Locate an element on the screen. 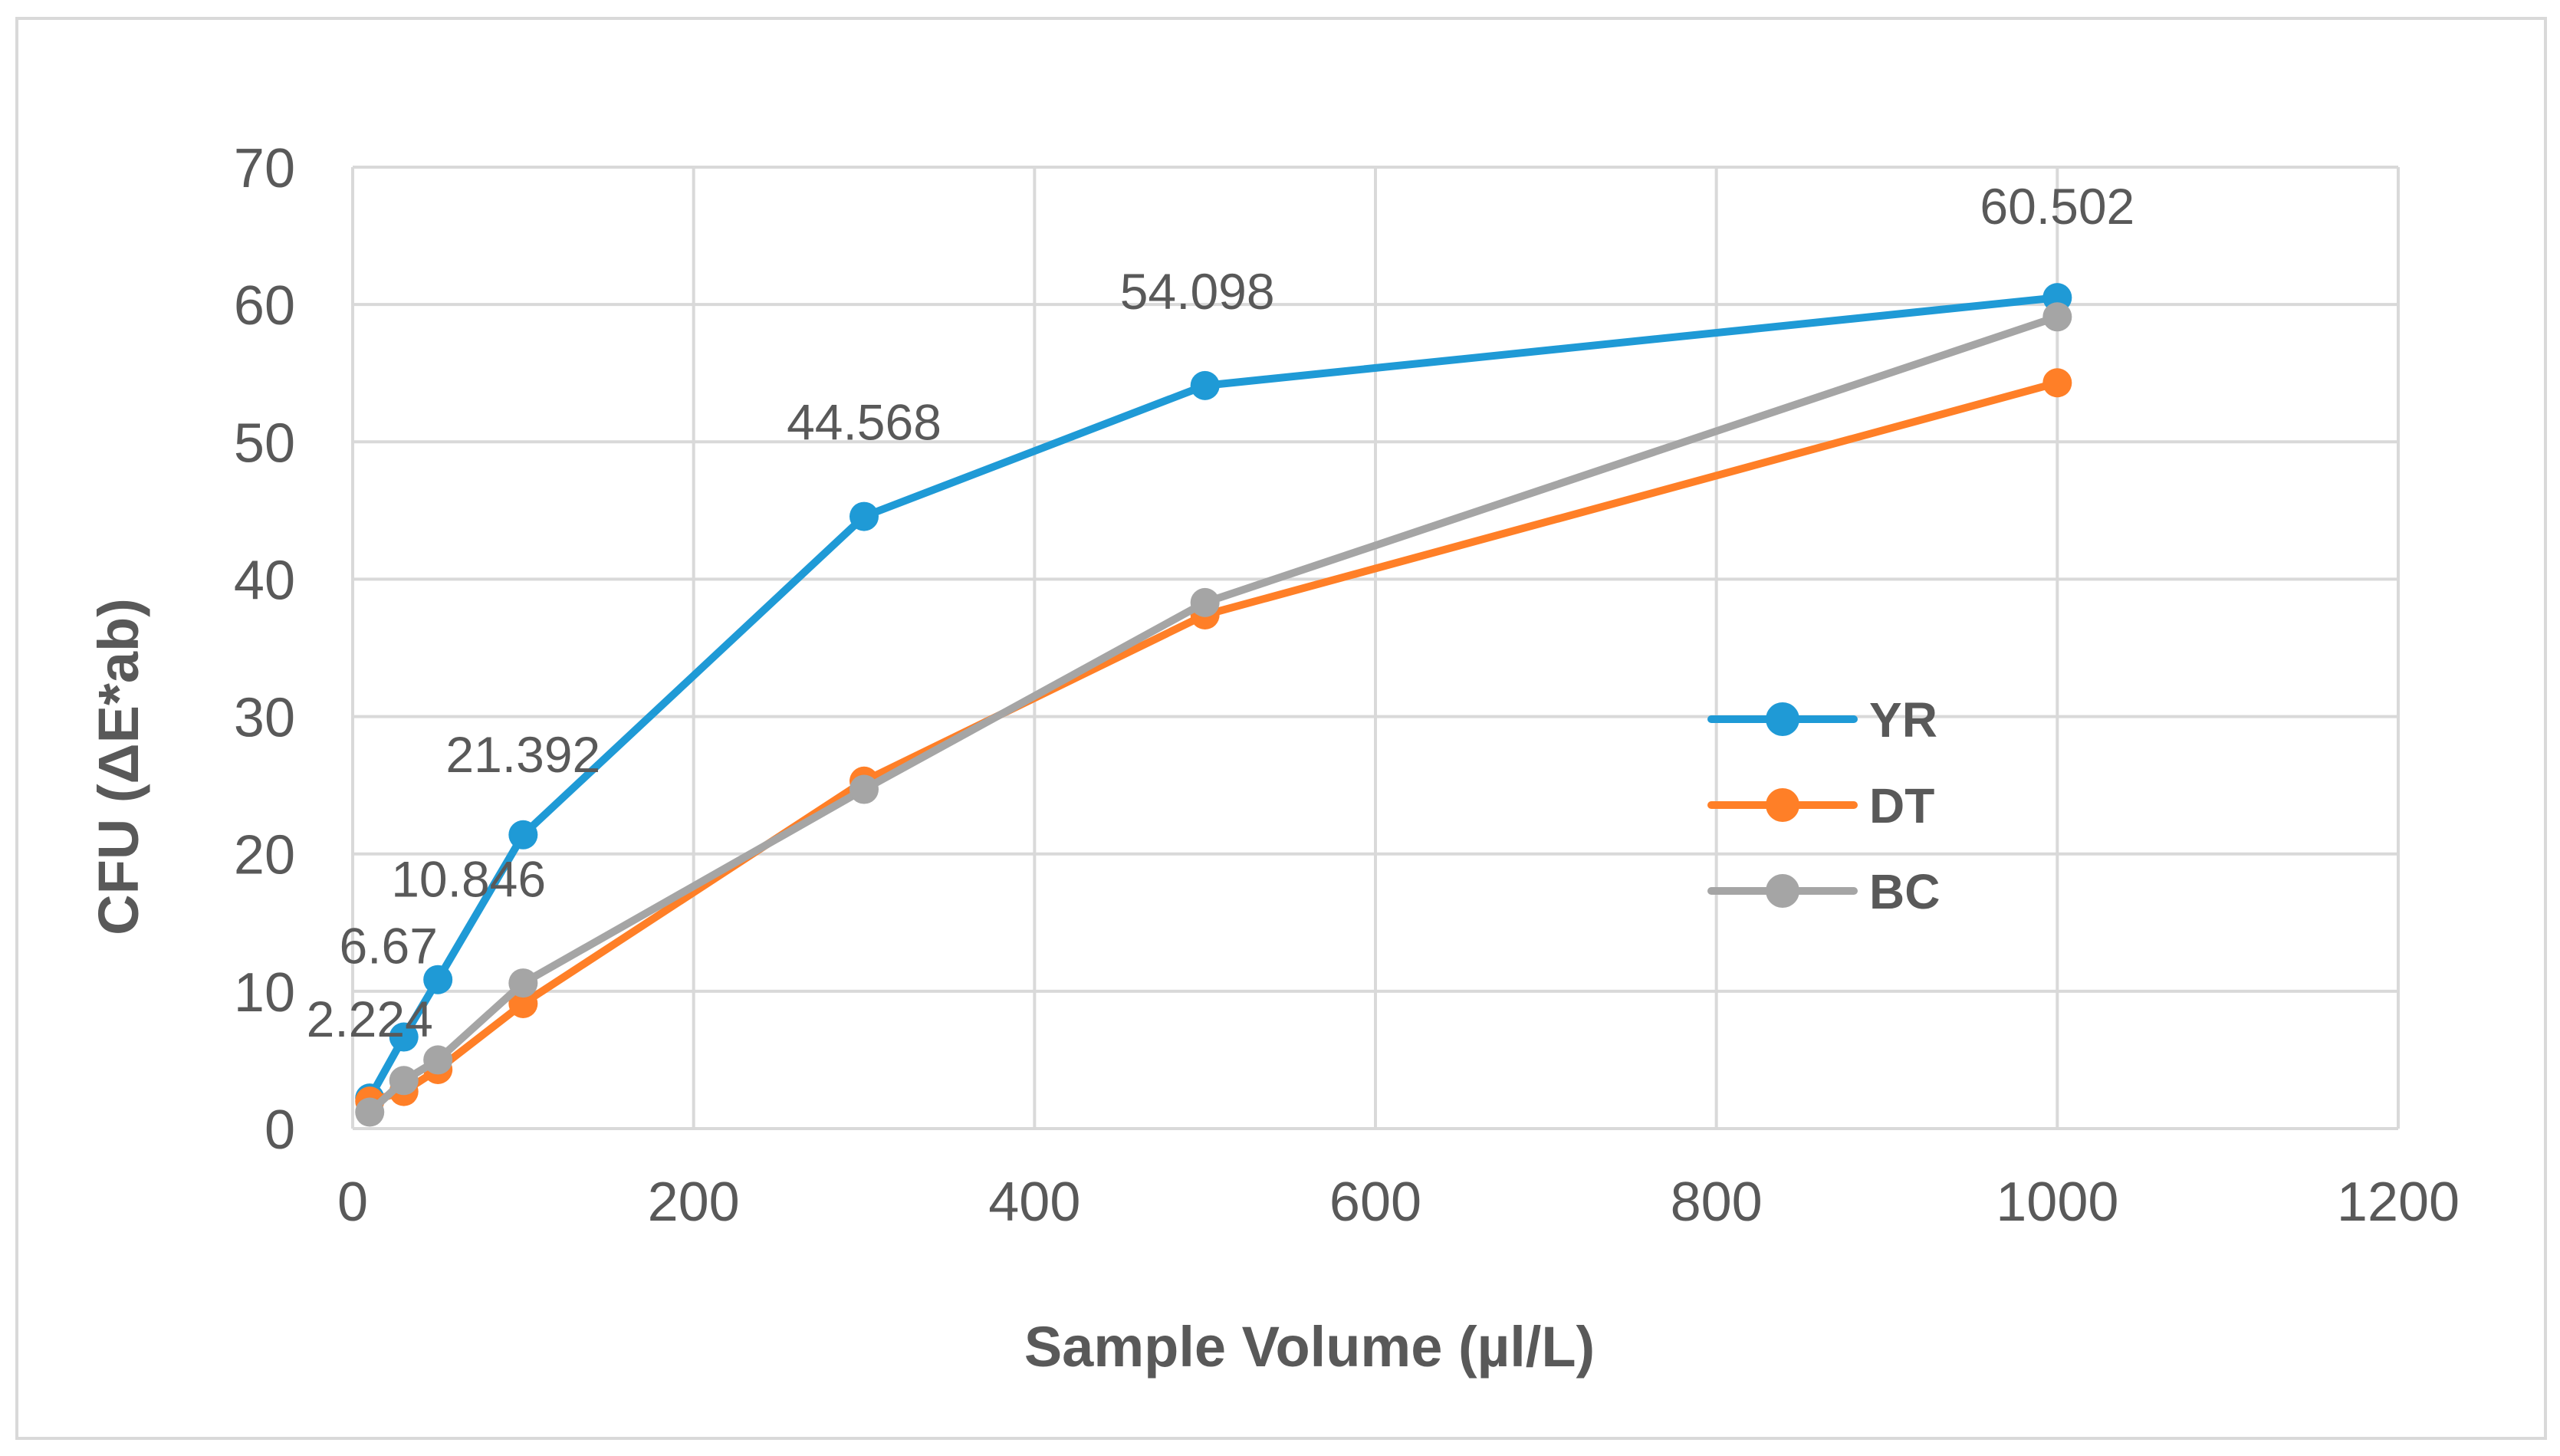 The image size is (2560, 1456). legend-entry-dt: DT is located at coordinates (1820, 805).